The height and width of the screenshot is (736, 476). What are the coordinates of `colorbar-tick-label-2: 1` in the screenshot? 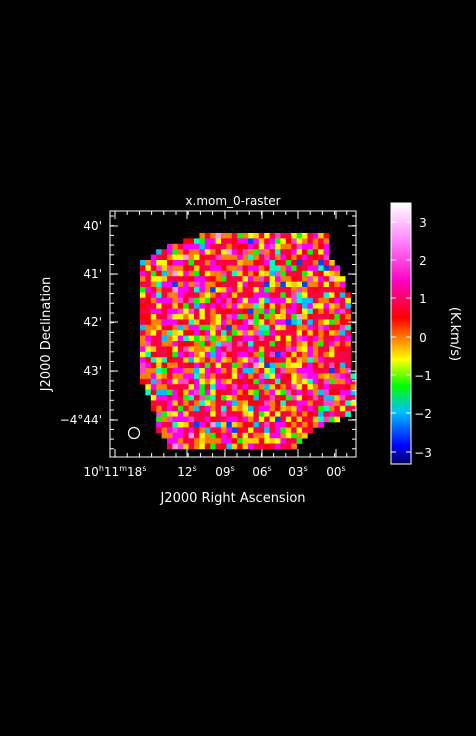 It's located at (423, 299).